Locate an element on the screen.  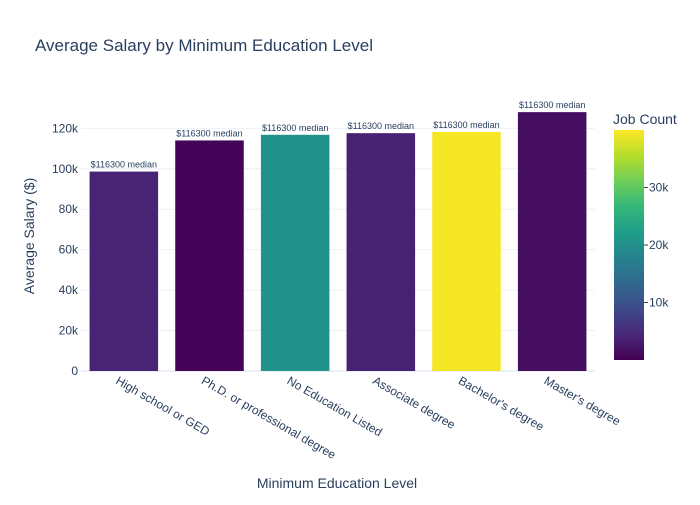
x-tick-label: Master's degree is located at coordinates (582, 400).